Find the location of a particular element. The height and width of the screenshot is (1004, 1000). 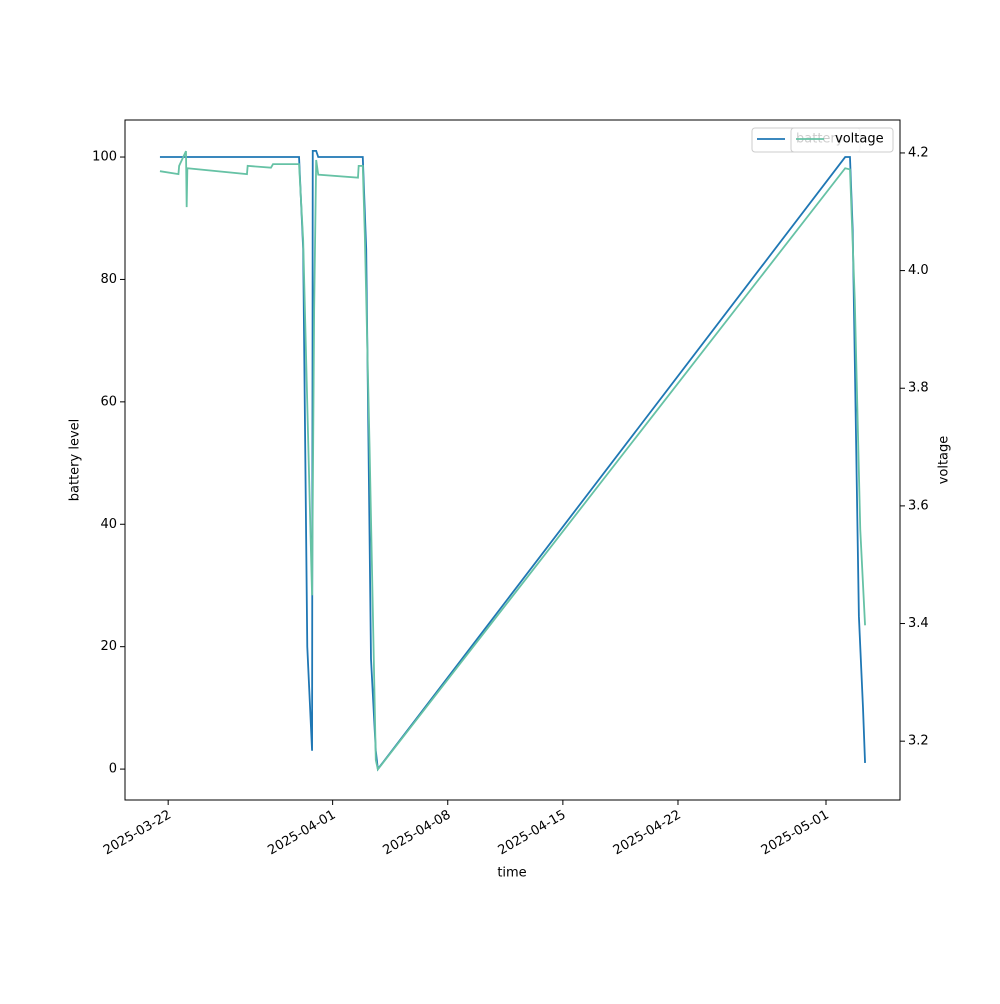

x-axis-label: time is located at coordinates (511, 873).